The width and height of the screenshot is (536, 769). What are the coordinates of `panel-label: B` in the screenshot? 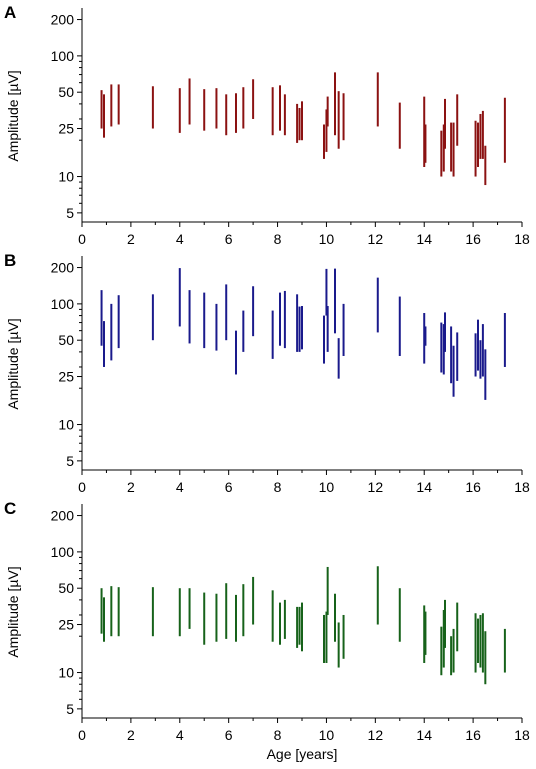 It's located at (10, 260).